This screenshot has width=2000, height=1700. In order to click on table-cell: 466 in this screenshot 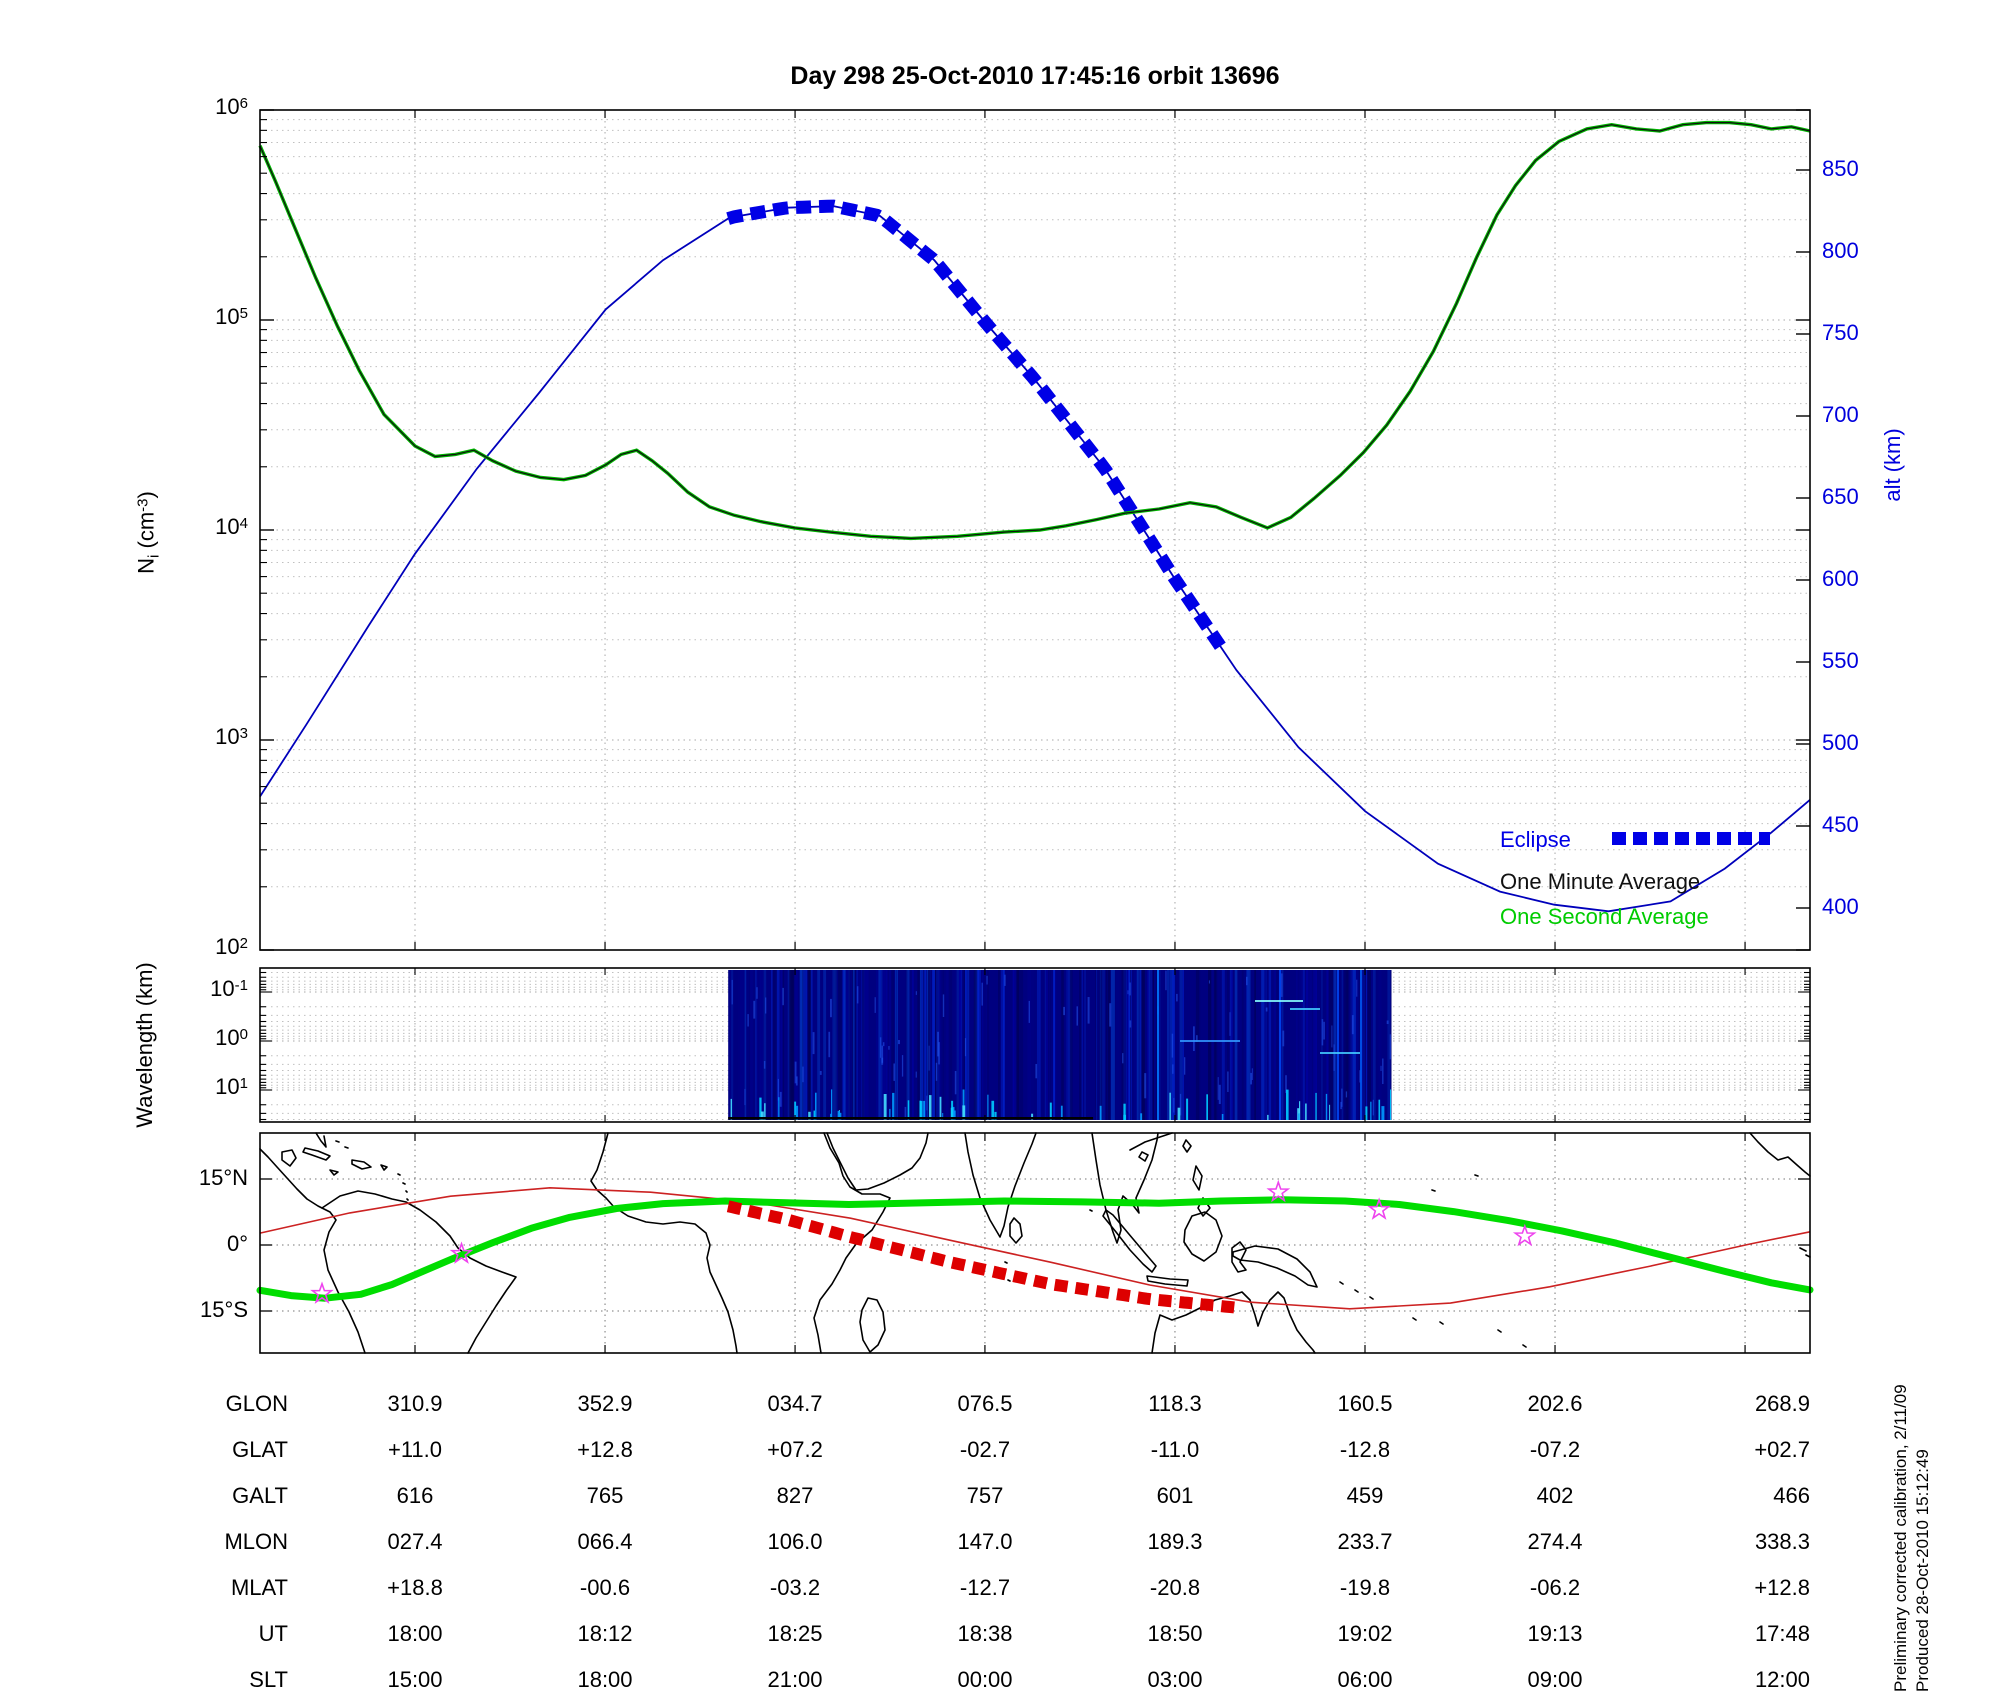, I will do `click(1791, 1495)`.